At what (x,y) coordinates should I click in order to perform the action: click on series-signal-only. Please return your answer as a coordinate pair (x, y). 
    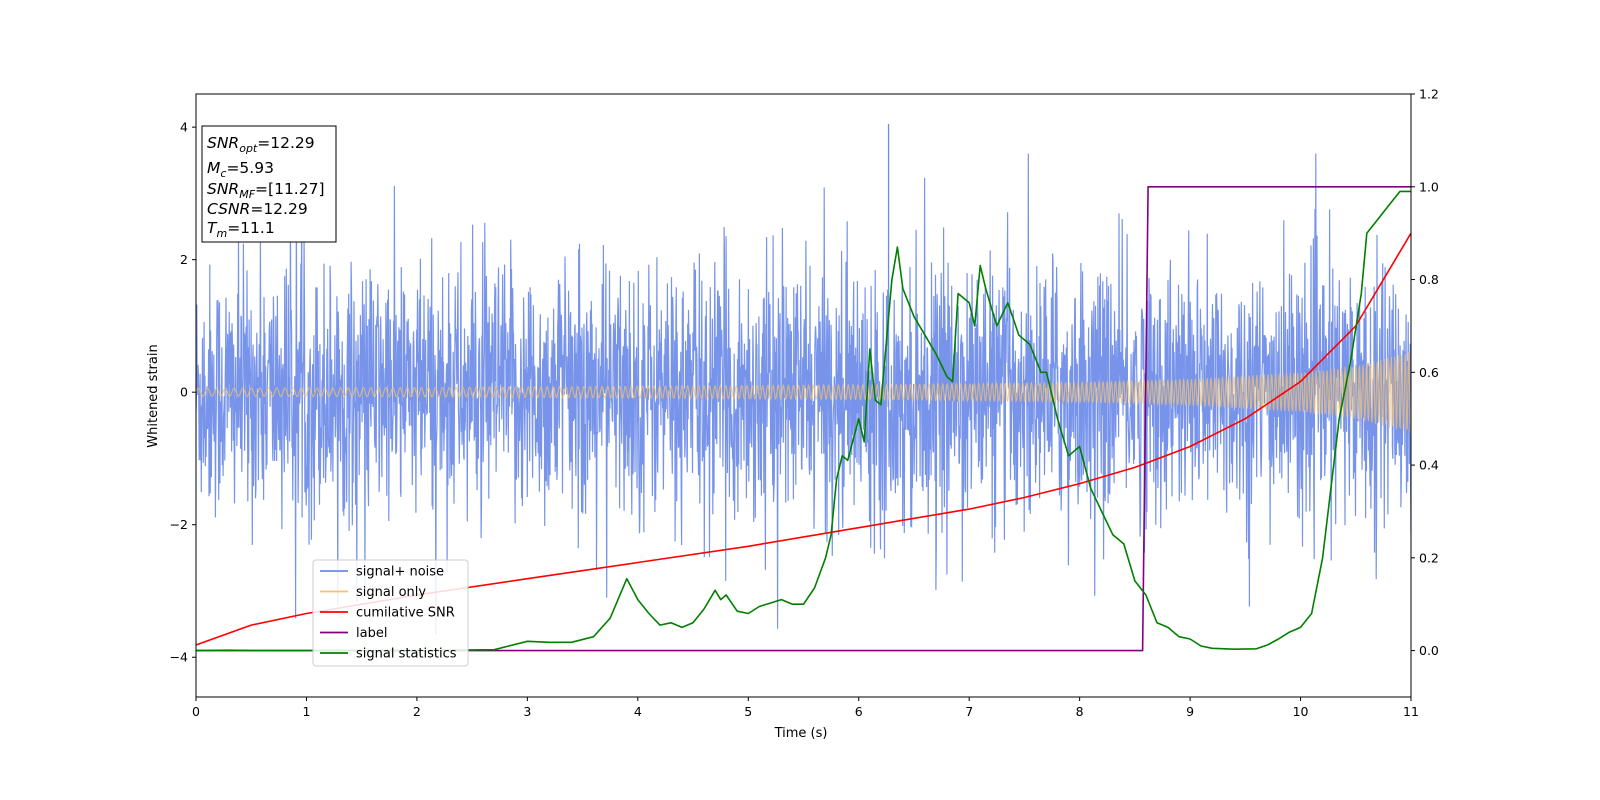
    Looking at the image, I should click on (803, 393).